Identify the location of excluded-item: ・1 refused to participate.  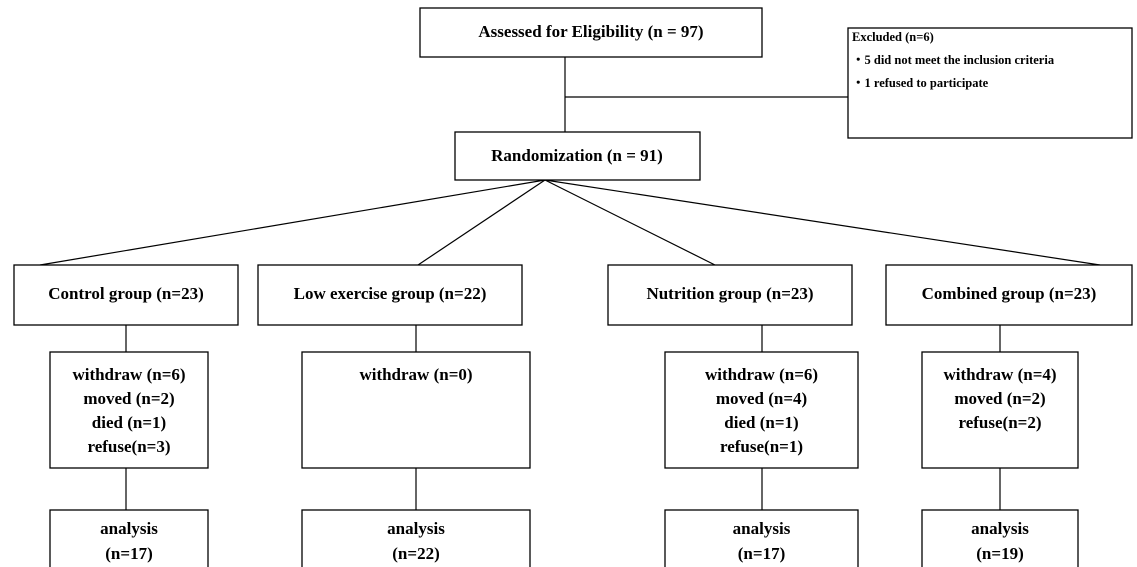
(920, 83).